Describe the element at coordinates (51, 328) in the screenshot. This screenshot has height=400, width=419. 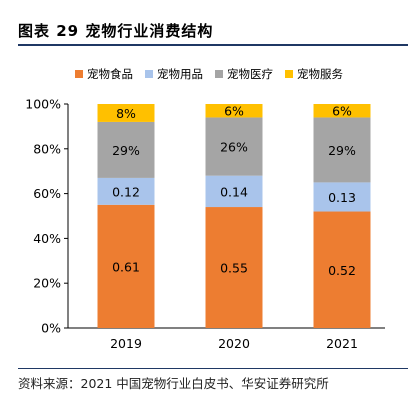
I see `y-tick-label: 0%` at that location.